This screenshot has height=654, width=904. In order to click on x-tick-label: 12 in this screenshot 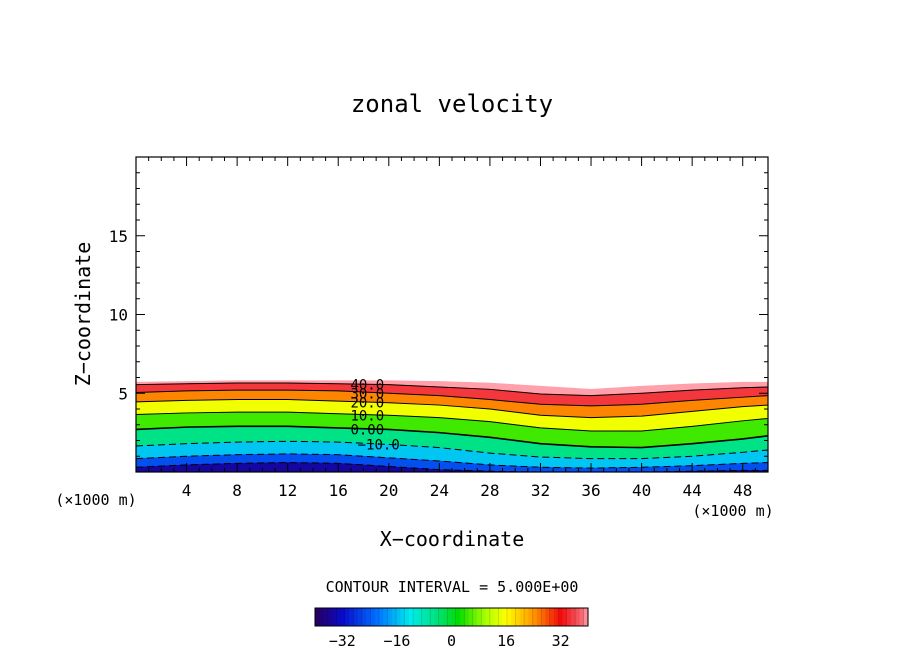, I will do `click(287, 490)`.